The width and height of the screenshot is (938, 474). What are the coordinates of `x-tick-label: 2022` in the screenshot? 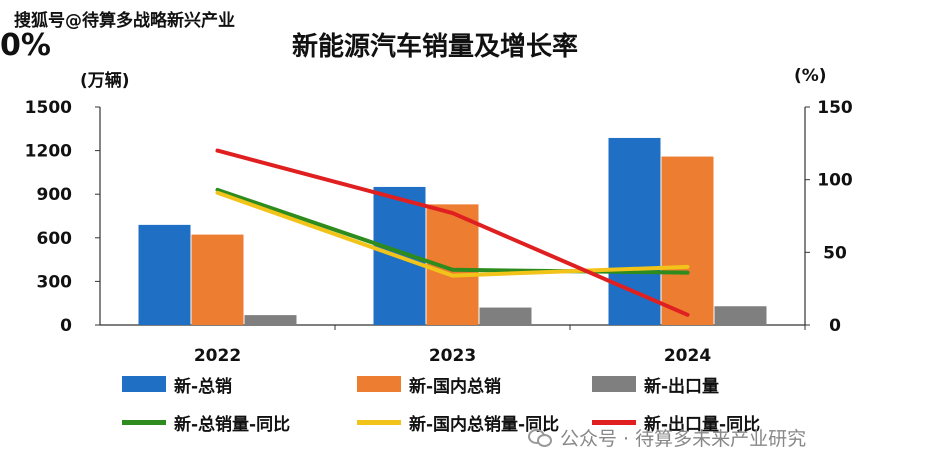 It's located at (217, 356).